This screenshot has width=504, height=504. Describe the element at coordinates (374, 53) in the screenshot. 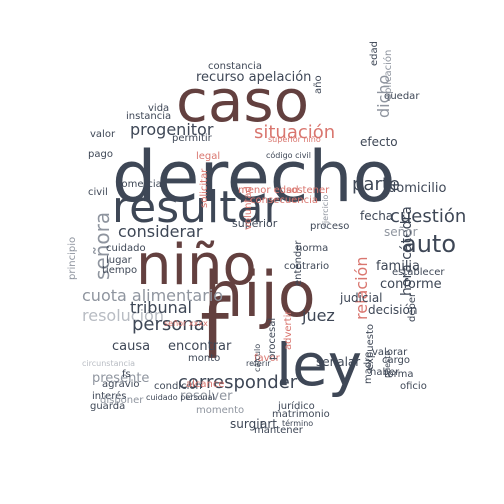

I see `word-edad: edad` at that location.